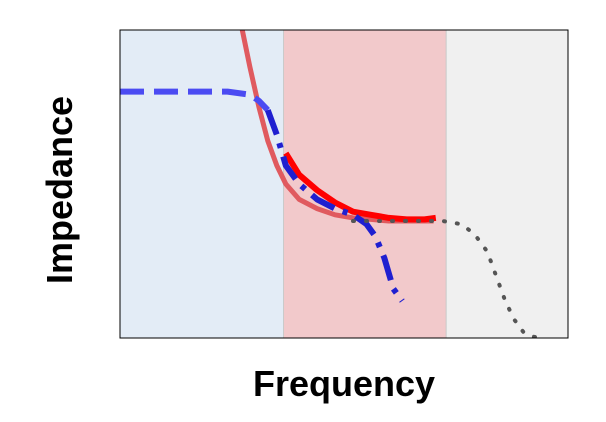 Image resolution: width=606 pixels, height=422 pixels. What do you see at coordinates (59, 190) in the screenshot?
I see `y-axis-label: Impedance` at bounding box center [59, 190].